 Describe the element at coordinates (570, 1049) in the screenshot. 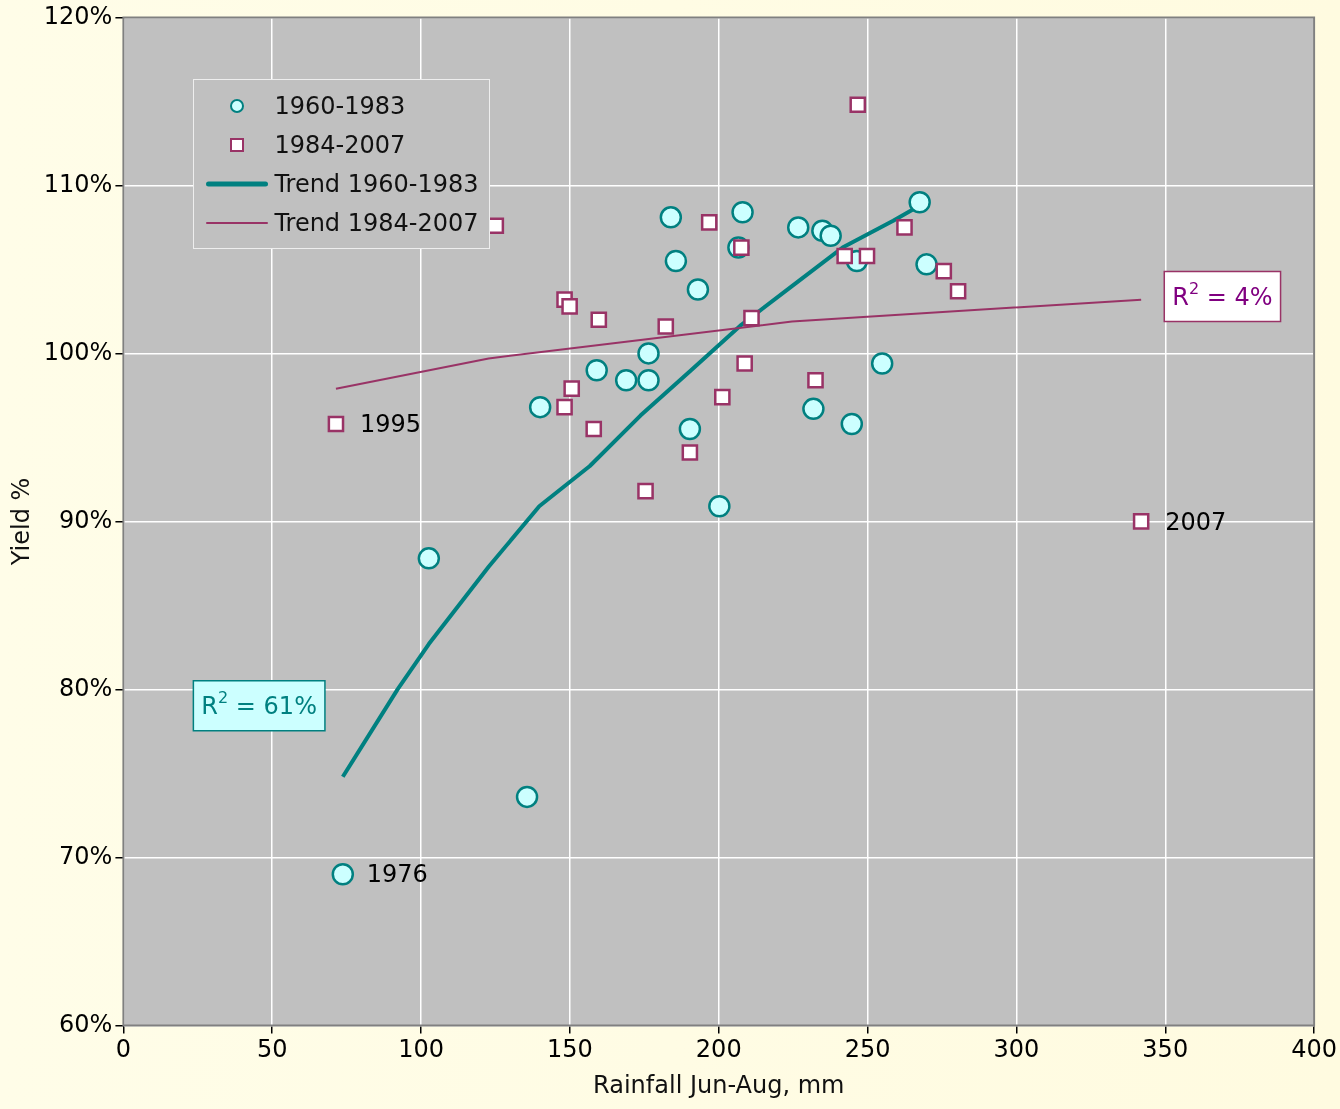

I see `x-tick-label: 150` at that location.